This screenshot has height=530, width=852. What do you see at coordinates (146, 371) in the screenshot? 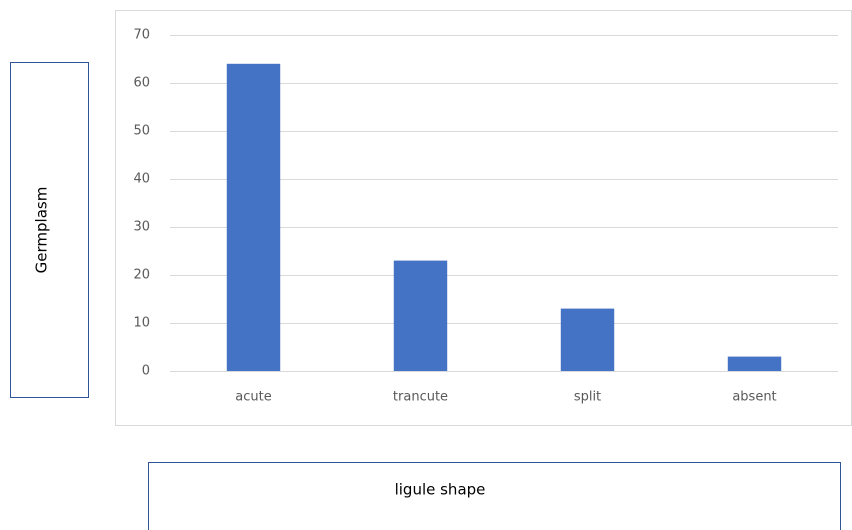
I see `y-tick-label: 0` at bounding box center [146, 371].